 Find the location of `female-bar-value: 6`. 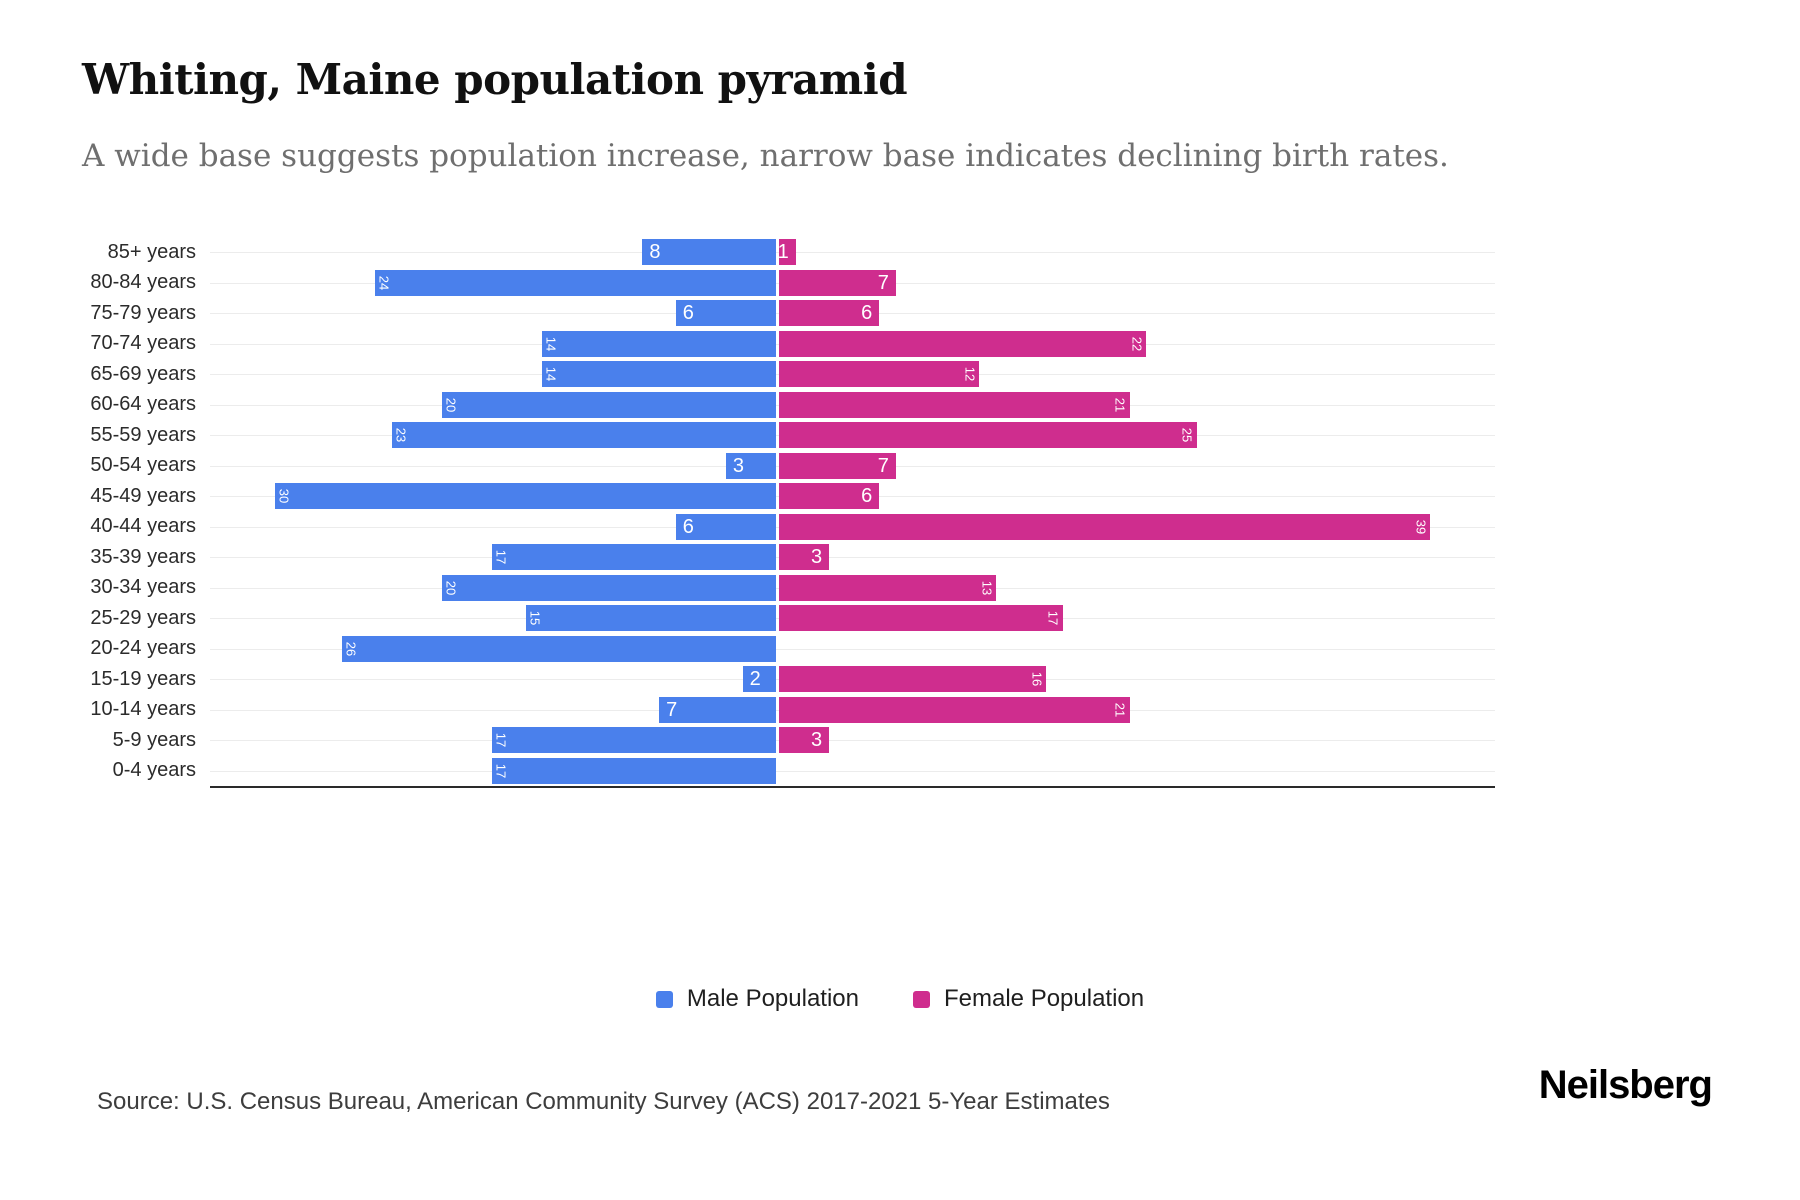

female-bar-value: 6 is located at coordinates (867, 313).